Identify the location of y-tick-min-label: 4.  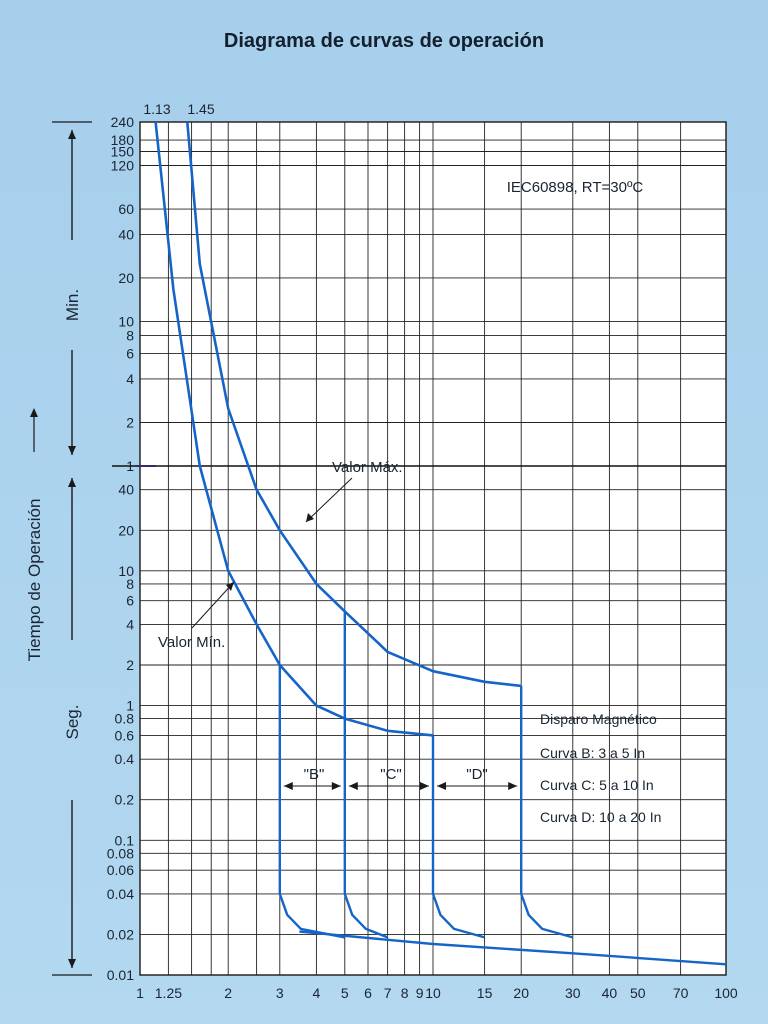
(130, 379).